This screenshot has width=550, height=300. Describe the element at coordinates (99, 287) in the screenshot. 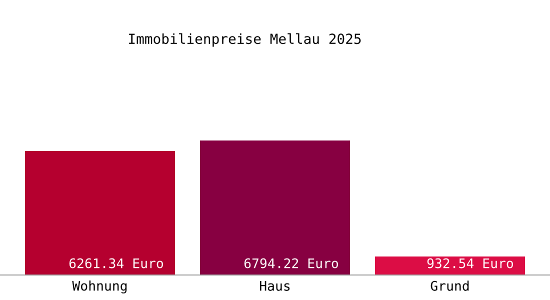

I see `x-tick-label: Wohnung` at that location.